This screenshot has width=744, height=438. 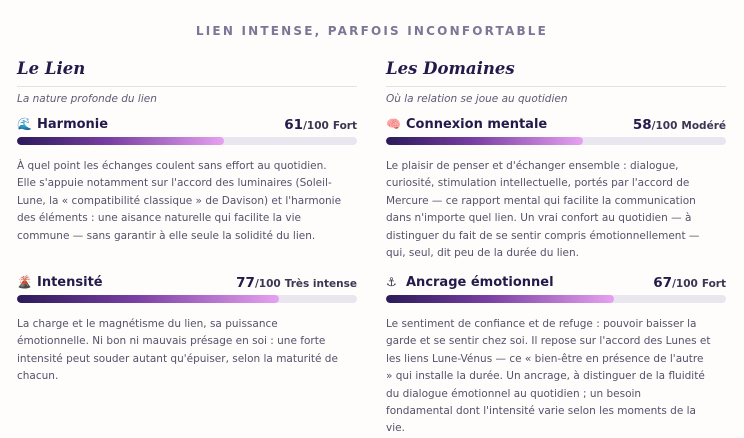 What do you see at coordinates (556, 72) in the screenshot?
I see `section-title: Les Domaines` at bounding box center [556, 72].